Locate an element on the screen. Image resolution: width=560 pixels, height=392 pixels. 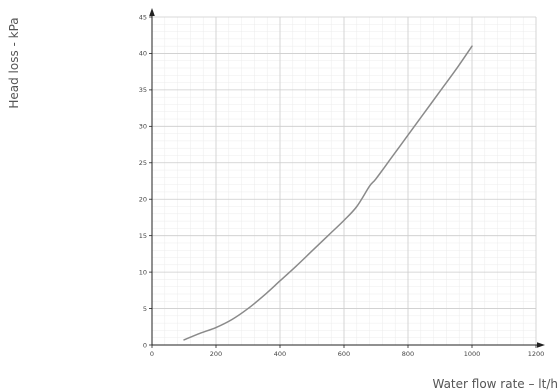
x-tick-labels: 0 200 400 600 800 1000 1200 is located at coordinates (347, 354).